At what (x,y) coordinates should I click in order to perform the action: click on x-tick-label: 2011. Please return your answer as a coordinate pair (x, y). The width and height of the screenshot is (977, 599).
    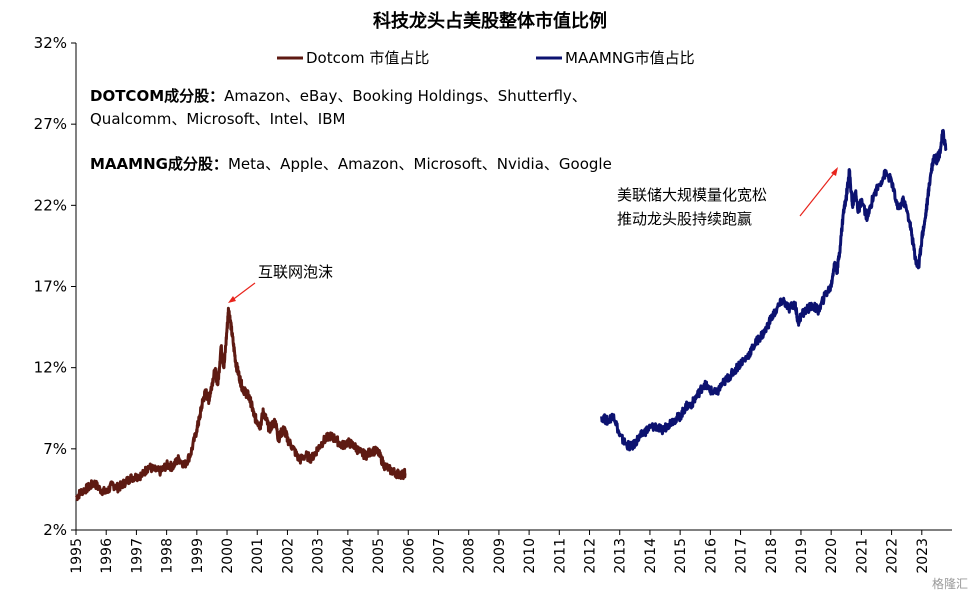
    Looking at the image, I should click on (560, 556).